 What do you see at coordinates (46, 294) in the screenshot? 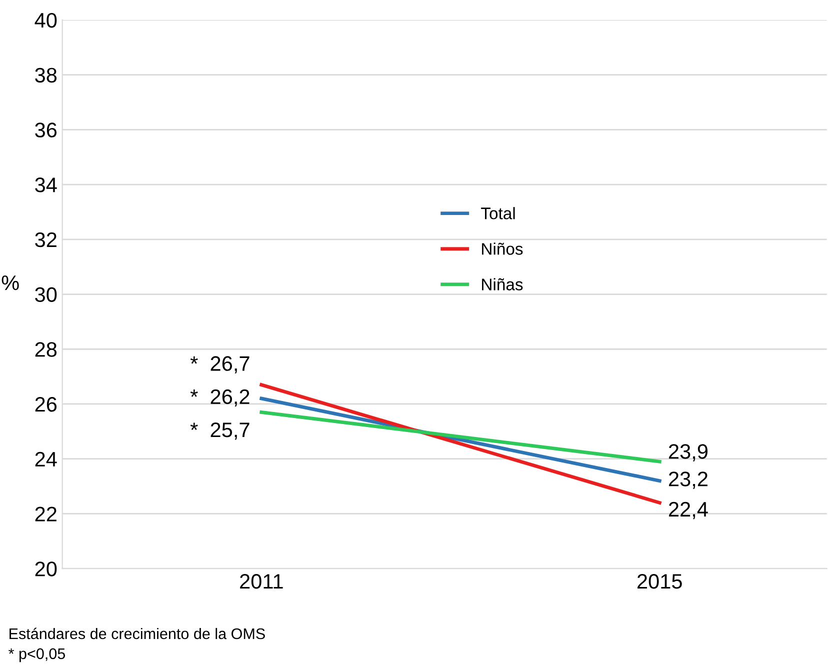
I see `y-tick-label: 30` at bounding box center [46, 294].